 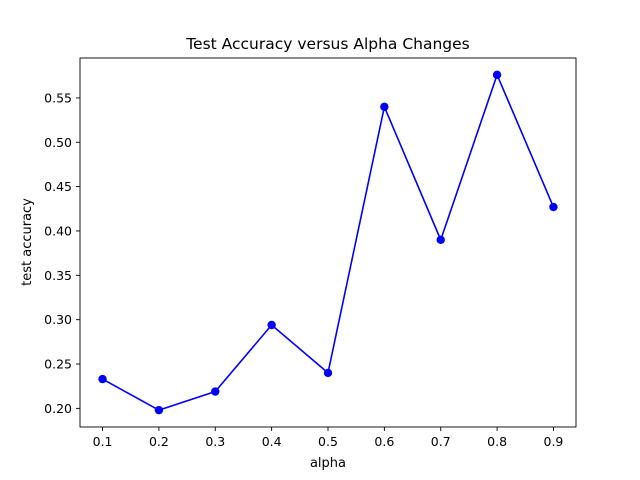 I want to click on y-tick-label: 0.30, so click(x=58, y=319).